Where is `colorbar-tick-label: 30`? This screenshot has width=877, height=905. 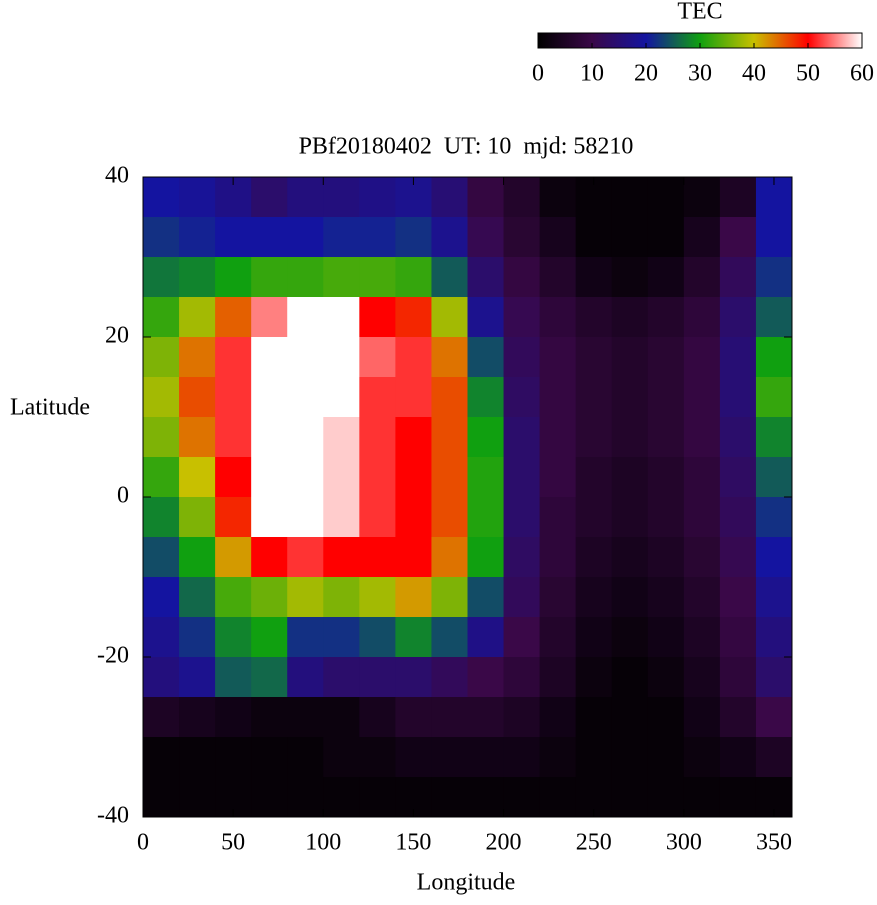 colorbar-tick-label: 30 is located at coordinates (700, 74).